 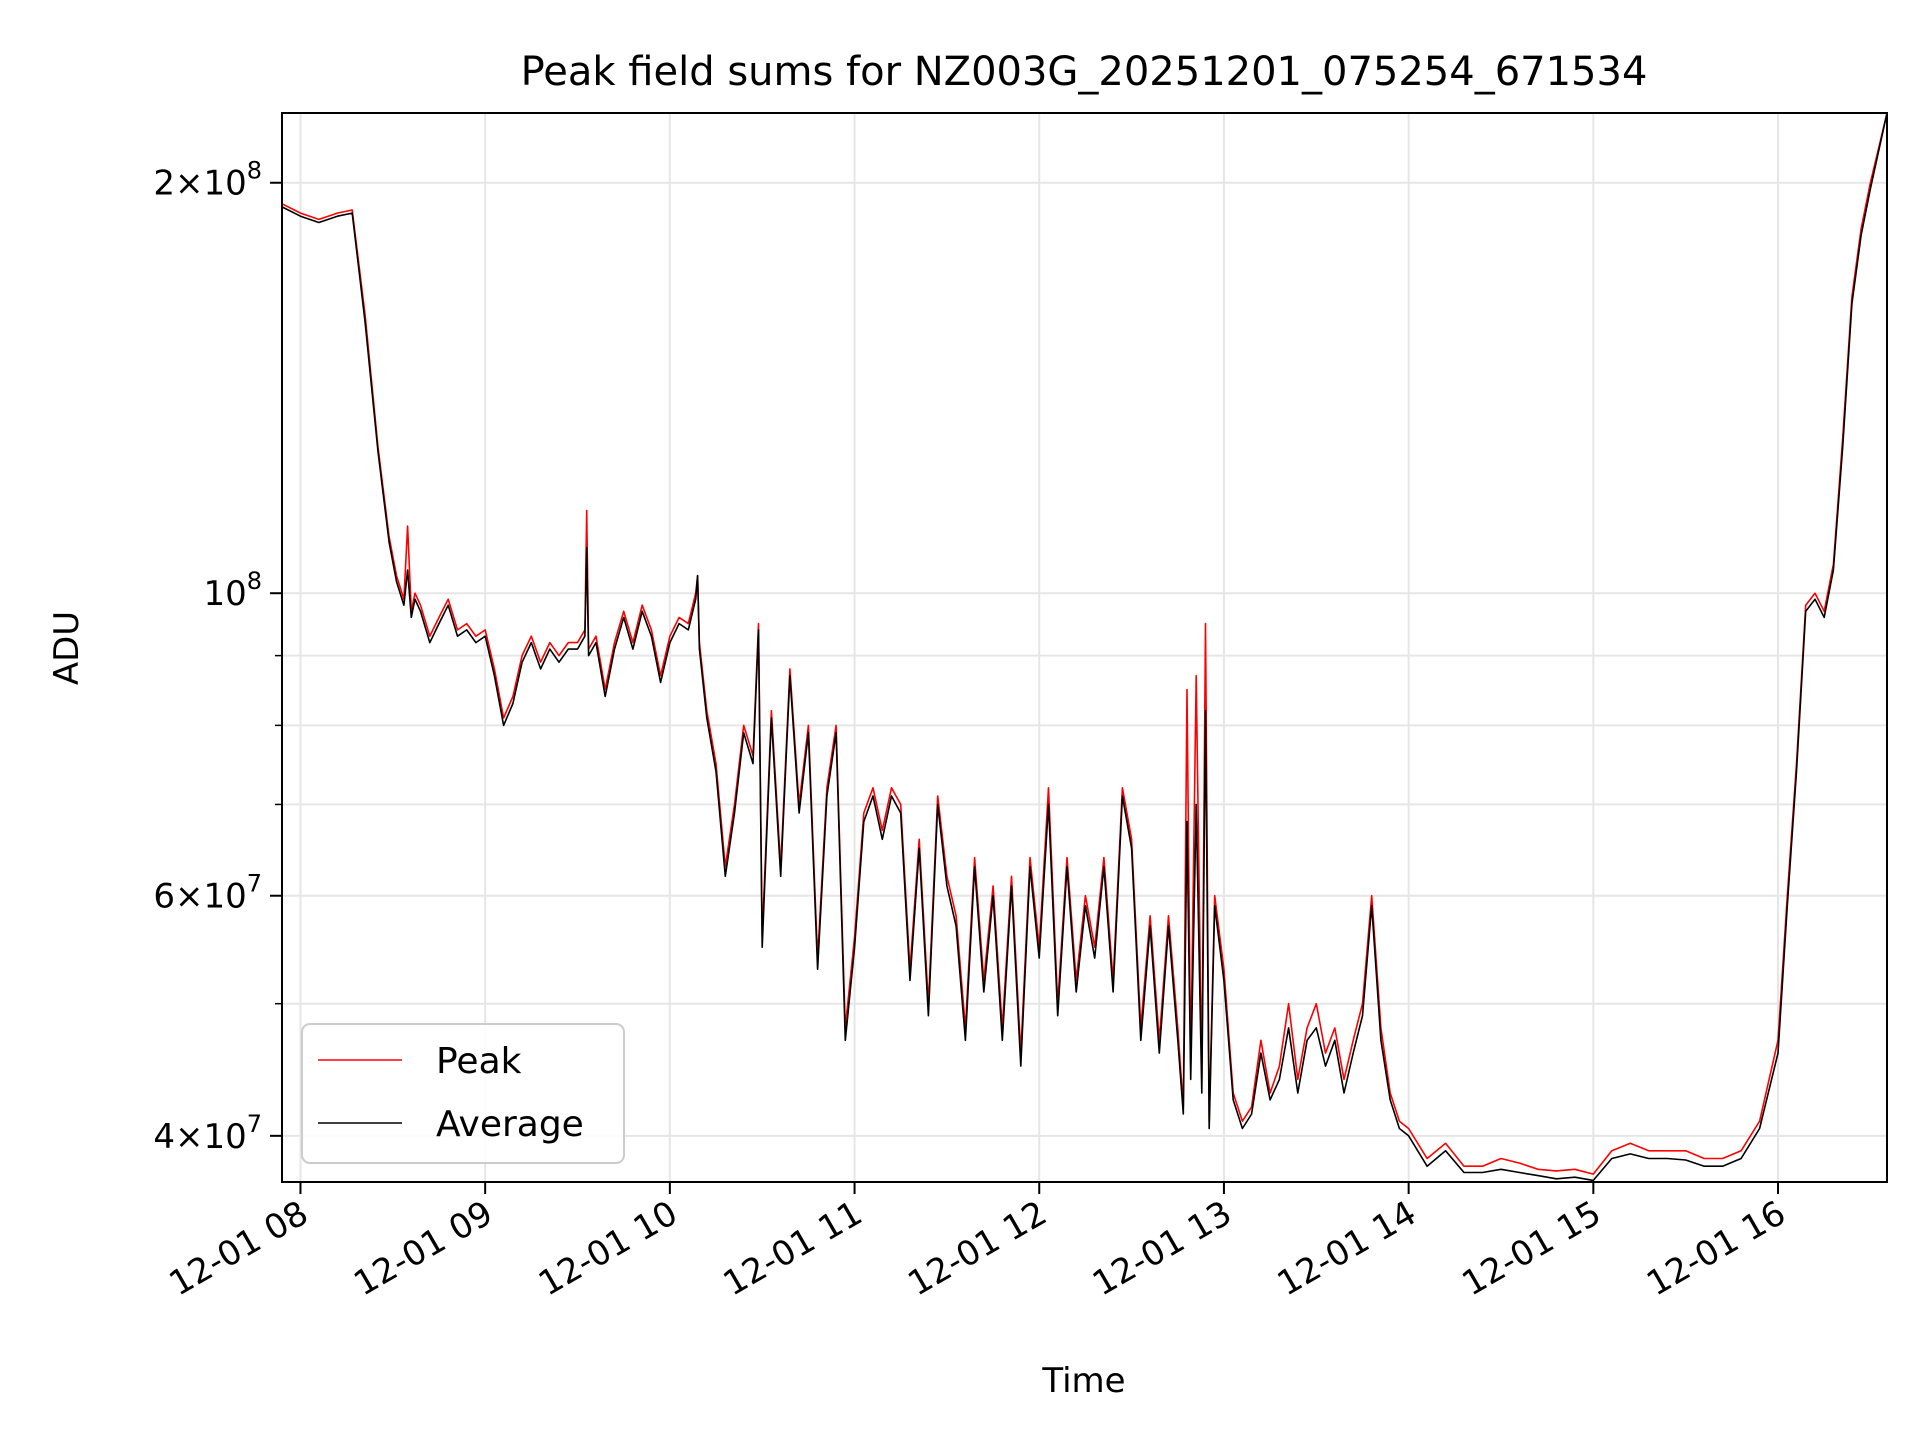 What do you see at coordinates (1083, 1381) in the screenshot?
I see `x-axis-label: Time` at bounding box center [1083, 1381].